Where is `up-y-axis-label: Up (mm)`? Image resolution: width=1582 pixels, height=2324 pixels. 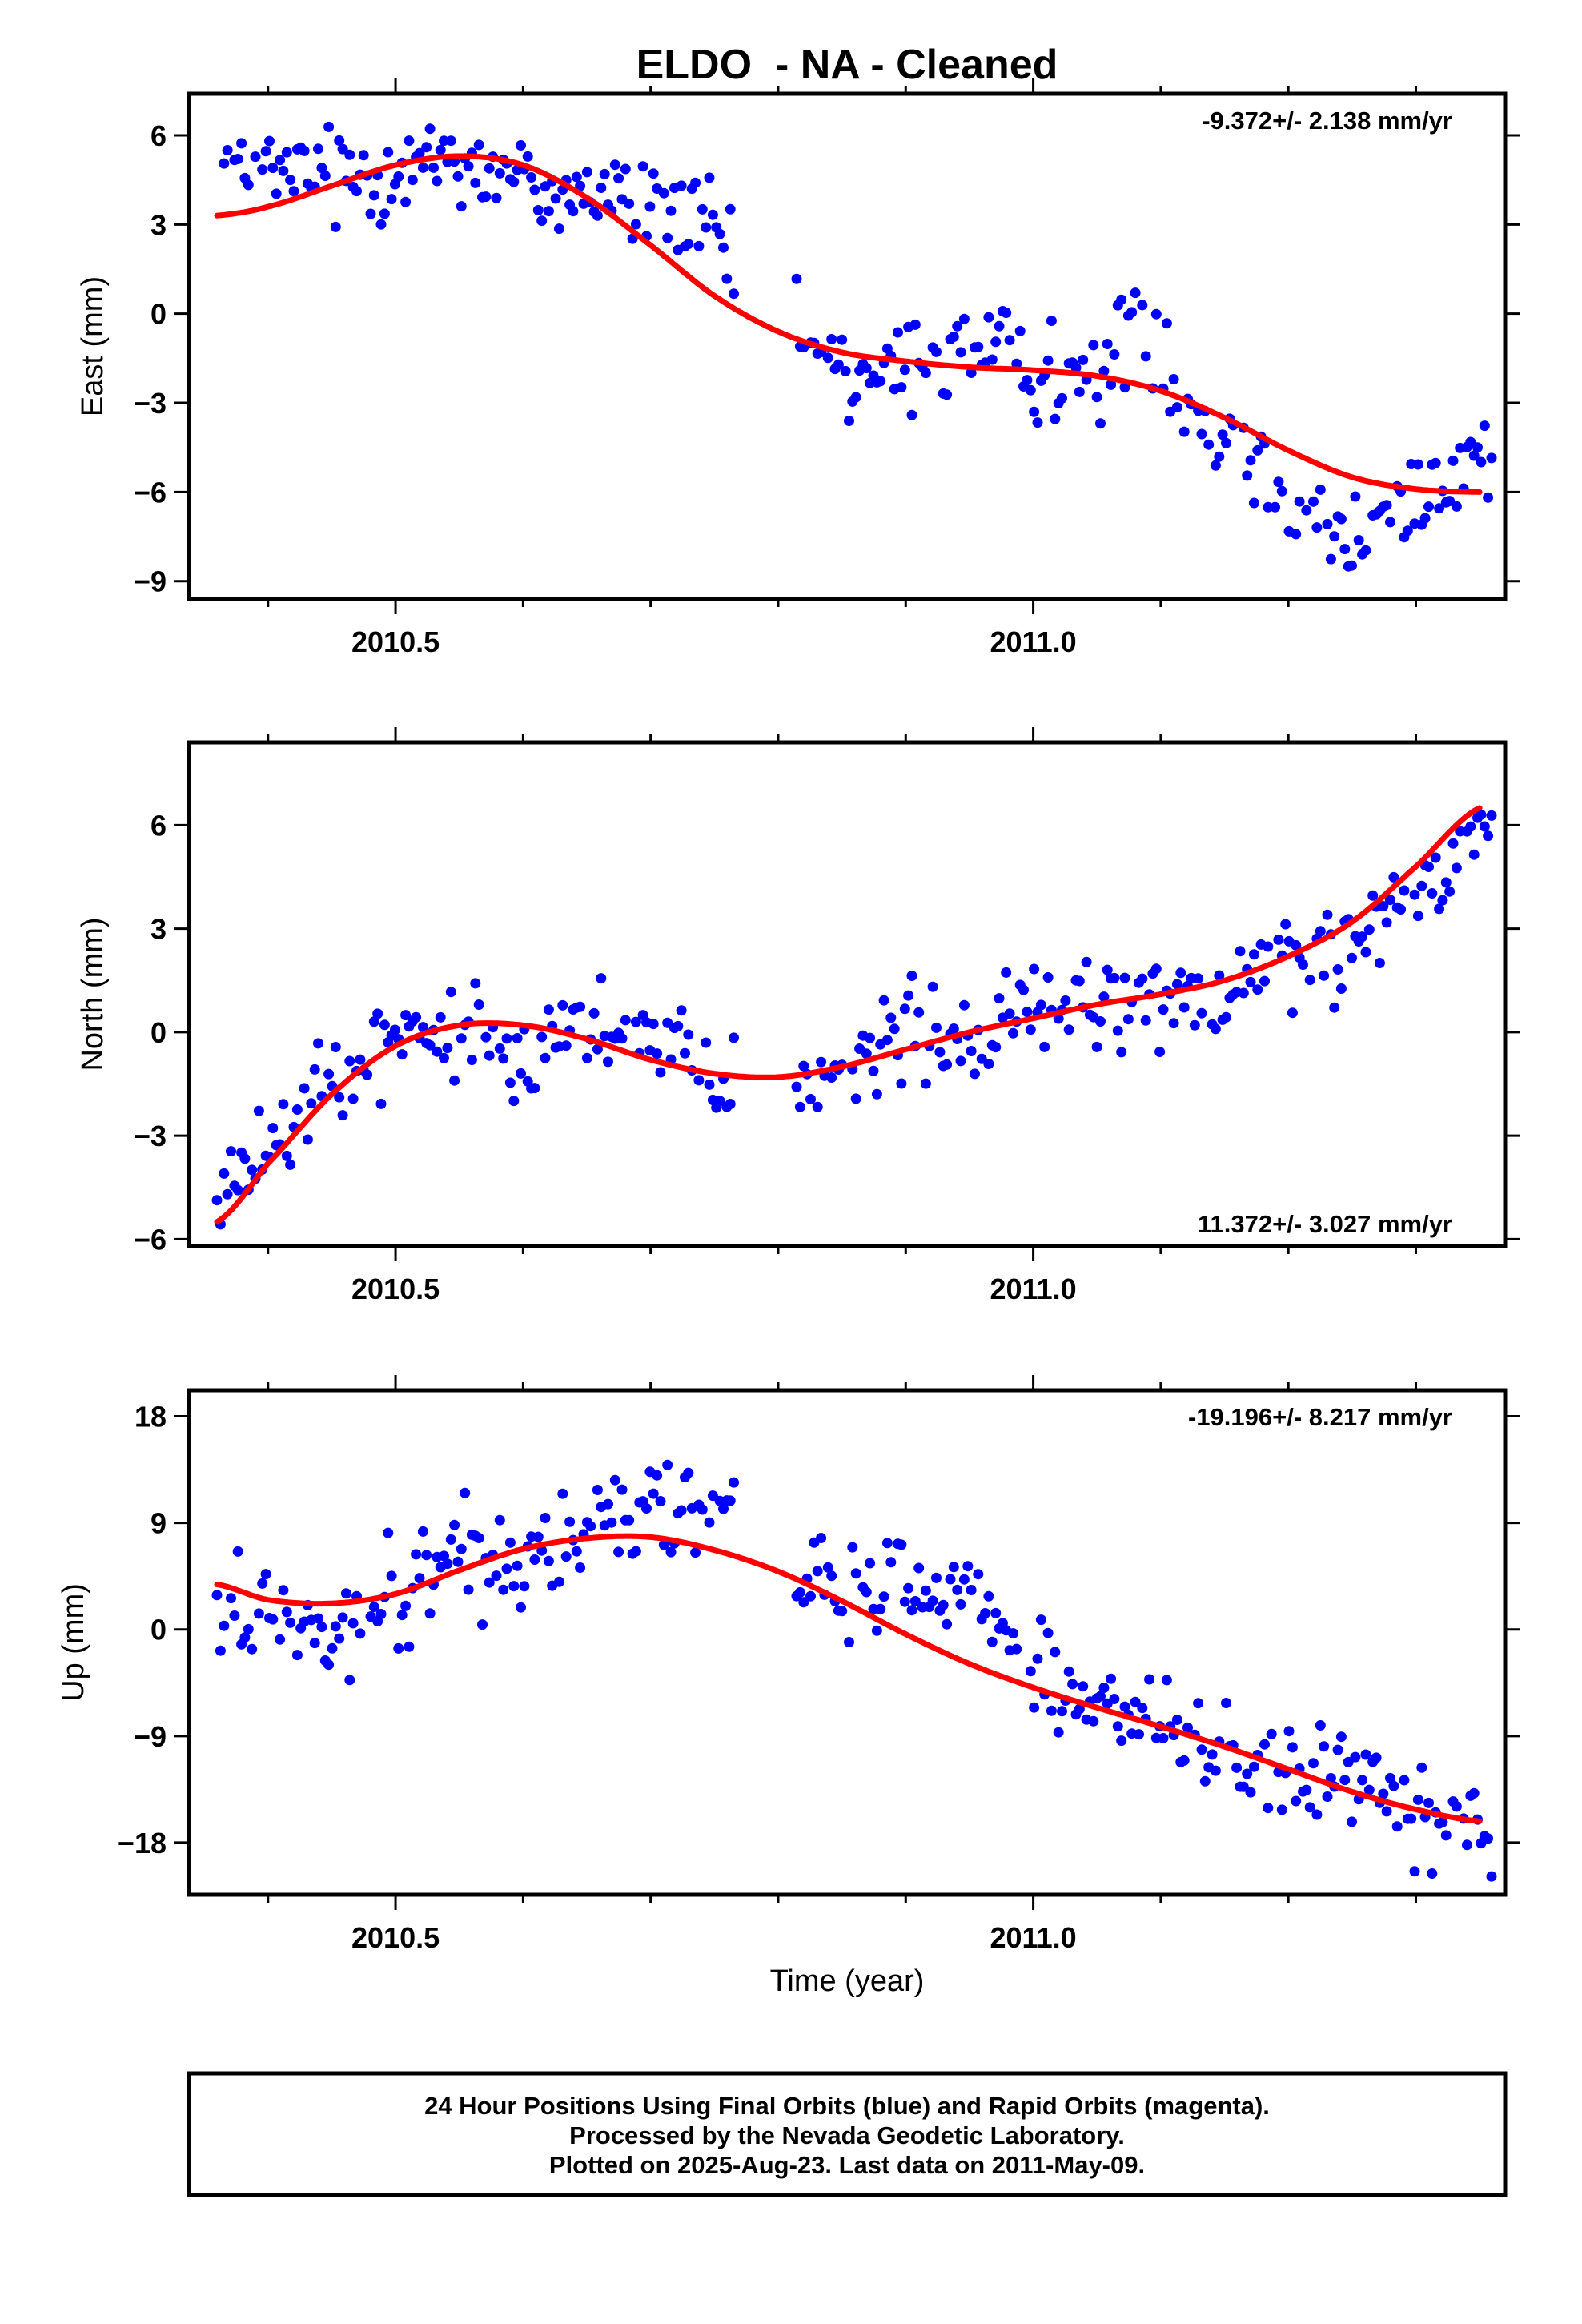 up-y-axis-label: Up (mm) is located at coordinates (74, 1642).